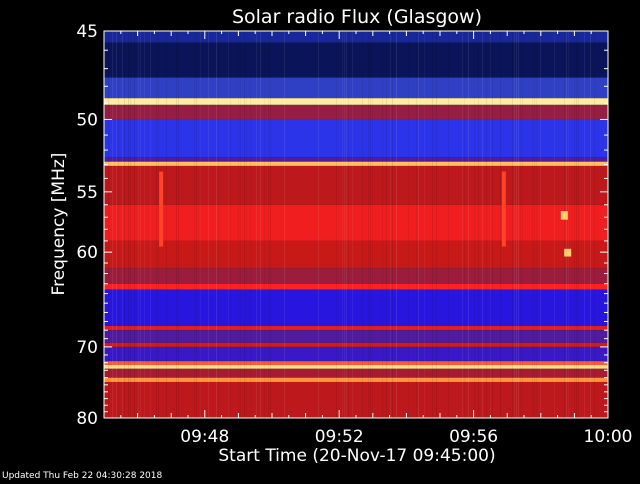 The image size is (640, 484). Describe the element at coordinates (608, 437) in the screenshot. I see `x-tick-label: 10:00` at that location.